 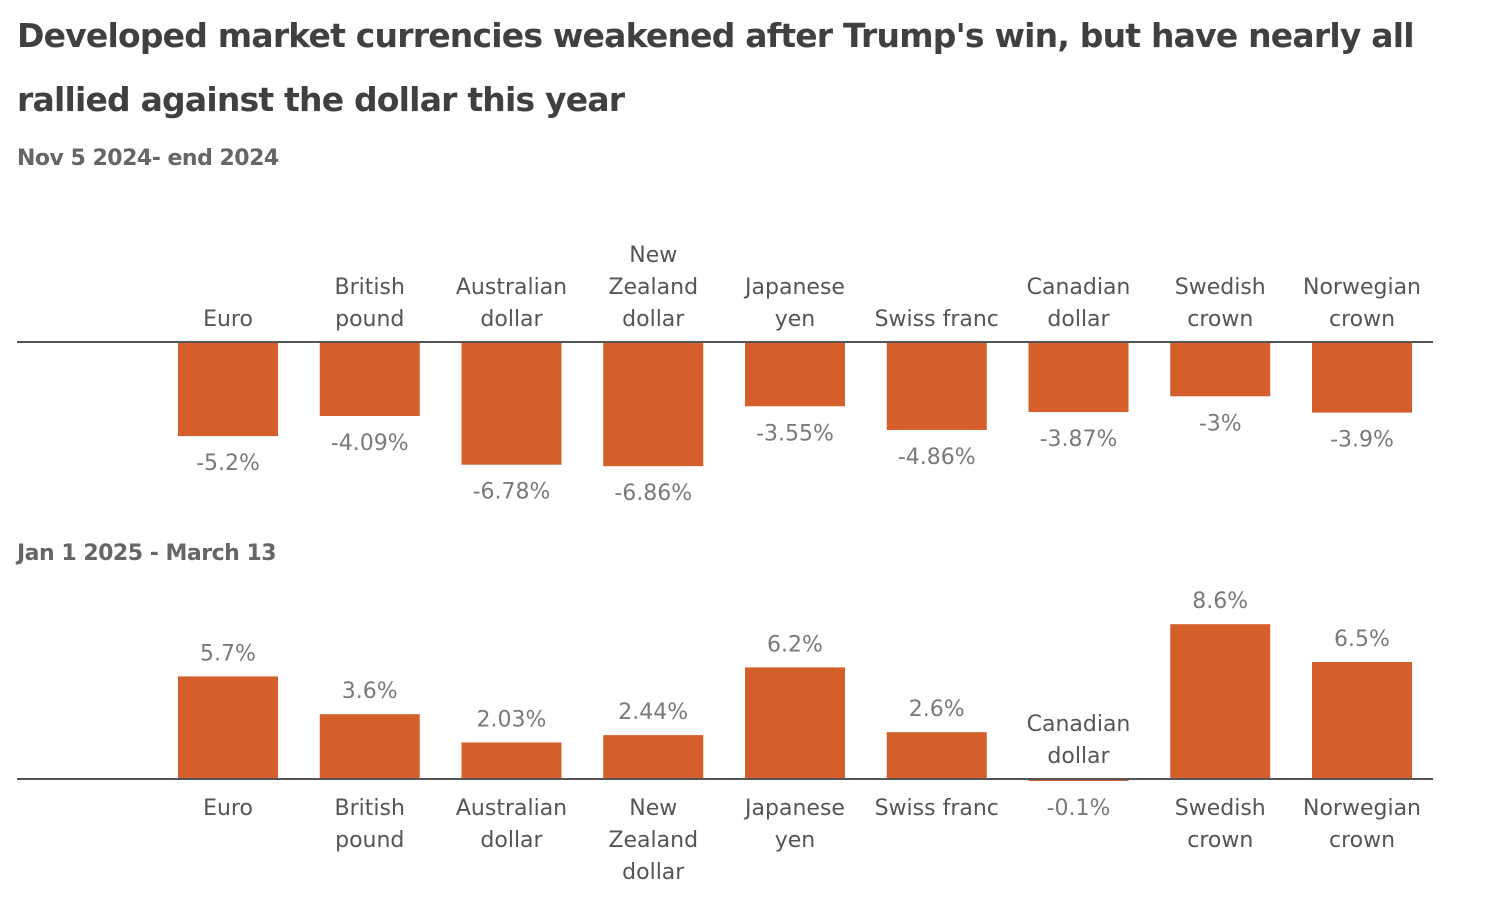 What do you see at coordinates (795, 433) in the screenshot?
I see `value-label: -3.55%` at bounding box center [795, 433].